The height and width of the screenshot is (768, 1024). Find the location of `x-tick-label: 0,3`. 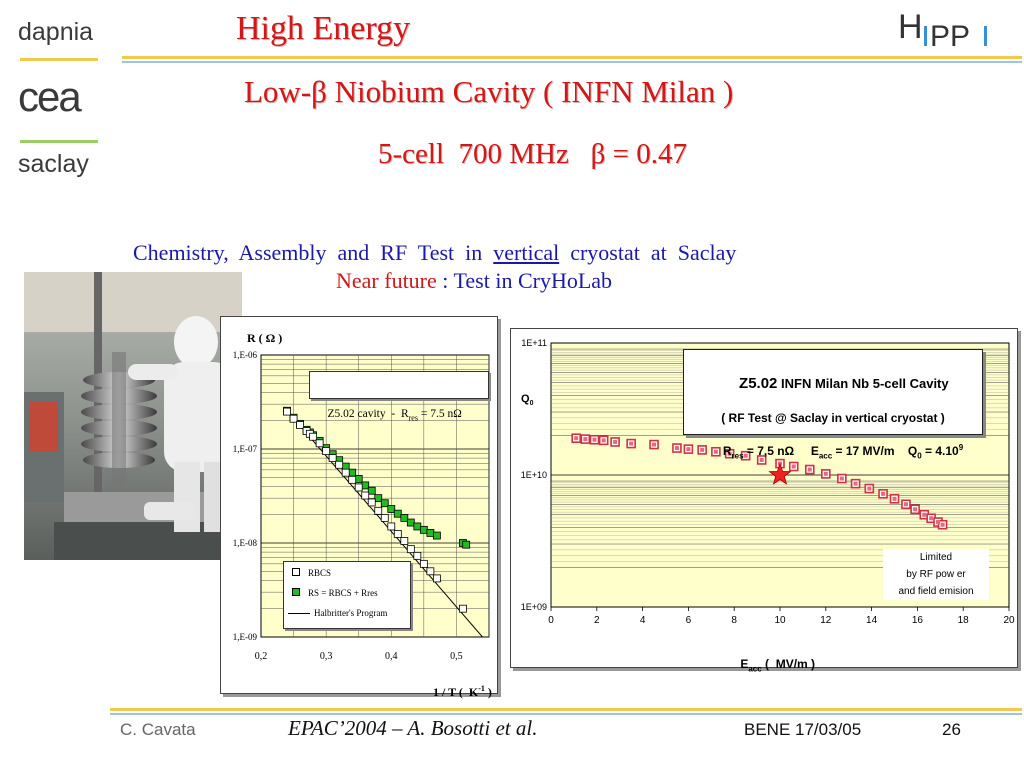

x-tick-label: 0,3 is located at coordinates (326, 656).